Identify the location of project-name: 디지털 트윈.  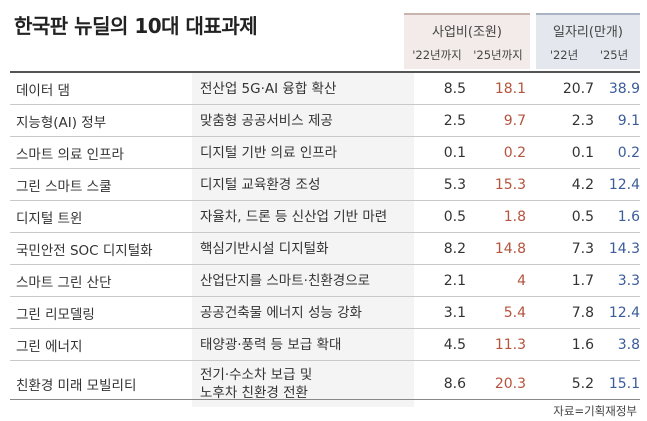
(49, 218).